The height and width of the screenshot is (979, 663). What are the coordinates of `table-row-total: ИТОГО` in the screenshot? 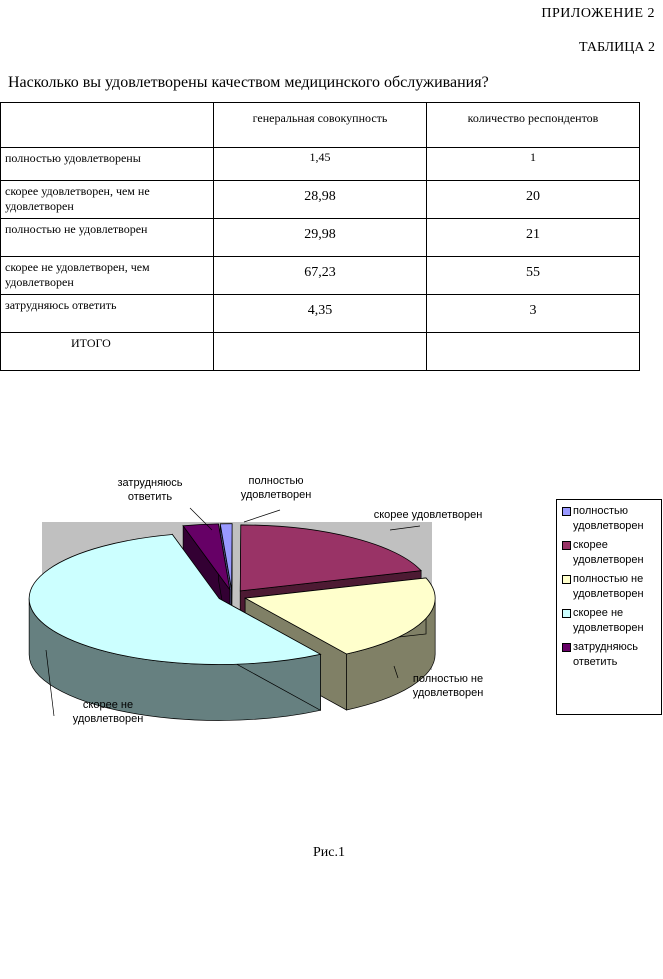 It's located at (320, 351).